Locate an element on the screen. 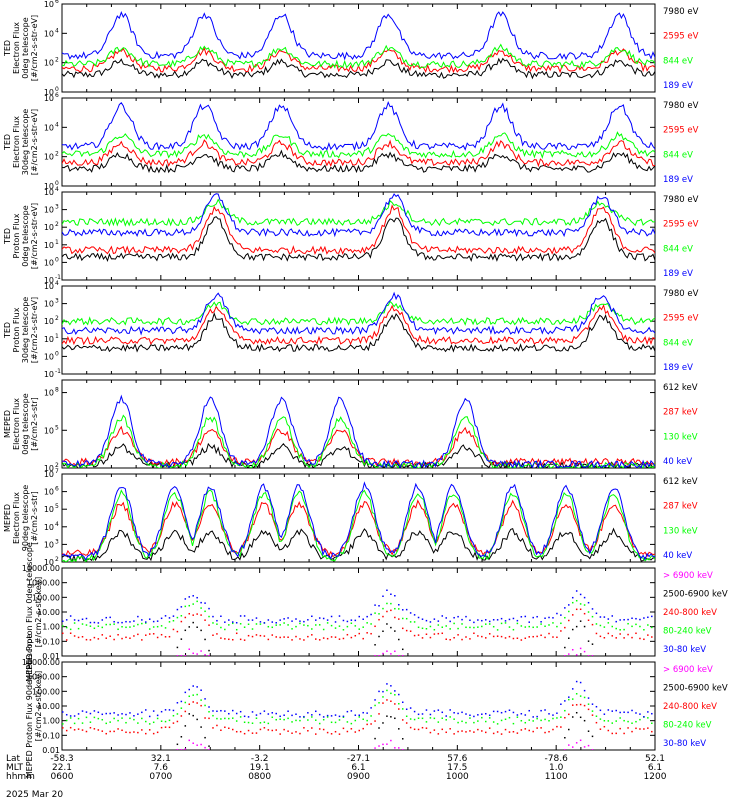  y-tick-exponent: 8 is located at coordinates (57, 390).